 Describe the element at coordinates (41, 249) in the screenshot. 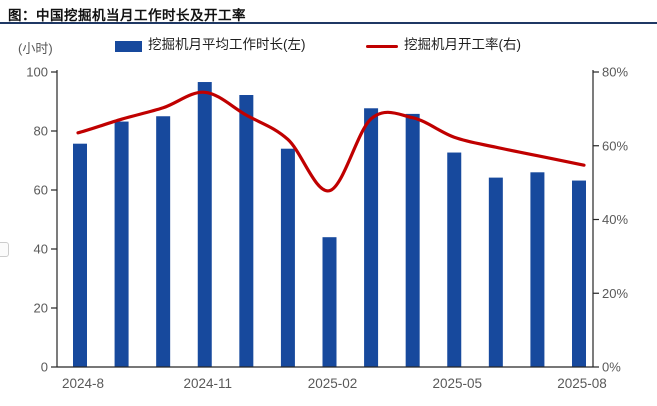

I see `left-tick-label-40: 40` at that location.